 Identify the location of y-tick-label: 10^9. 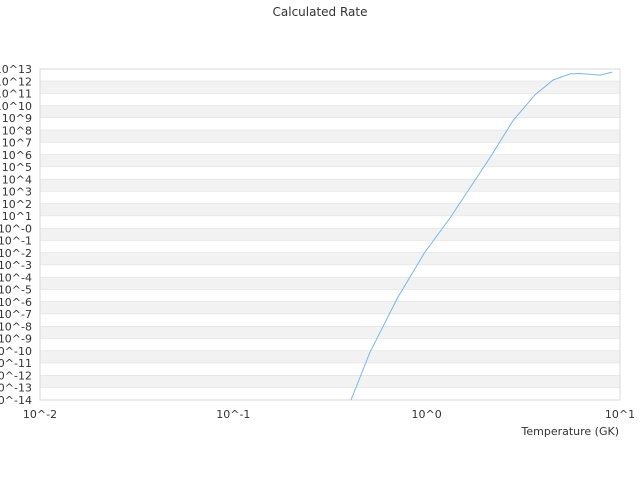
(17, 118).